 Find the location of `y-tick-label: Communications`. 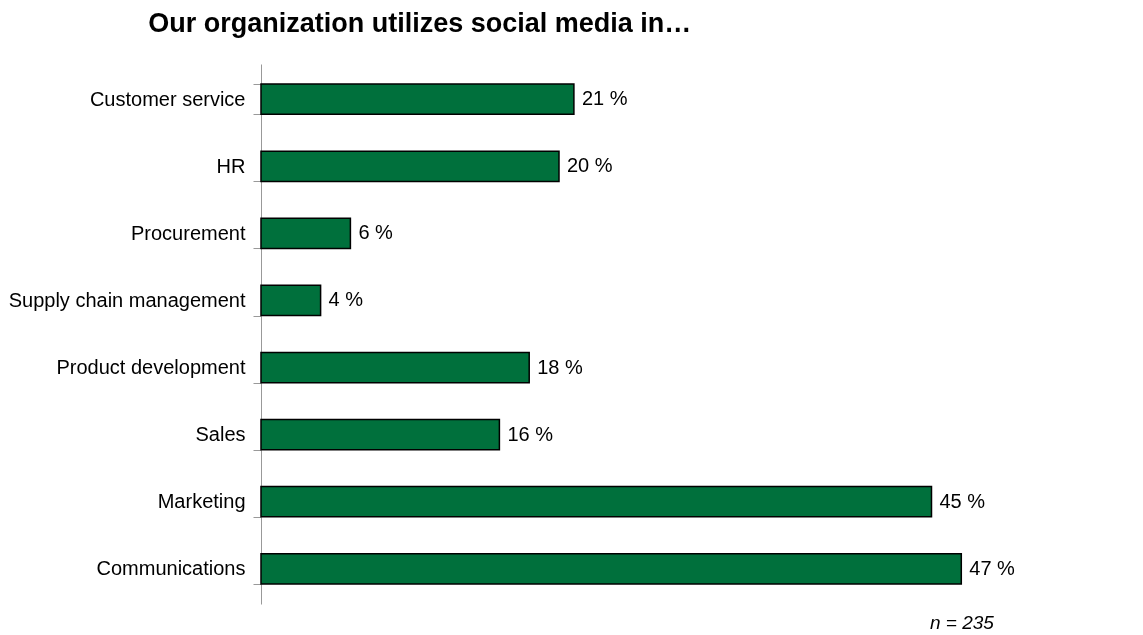

y-tick-label: Communications is located at coordinates (171, 568).